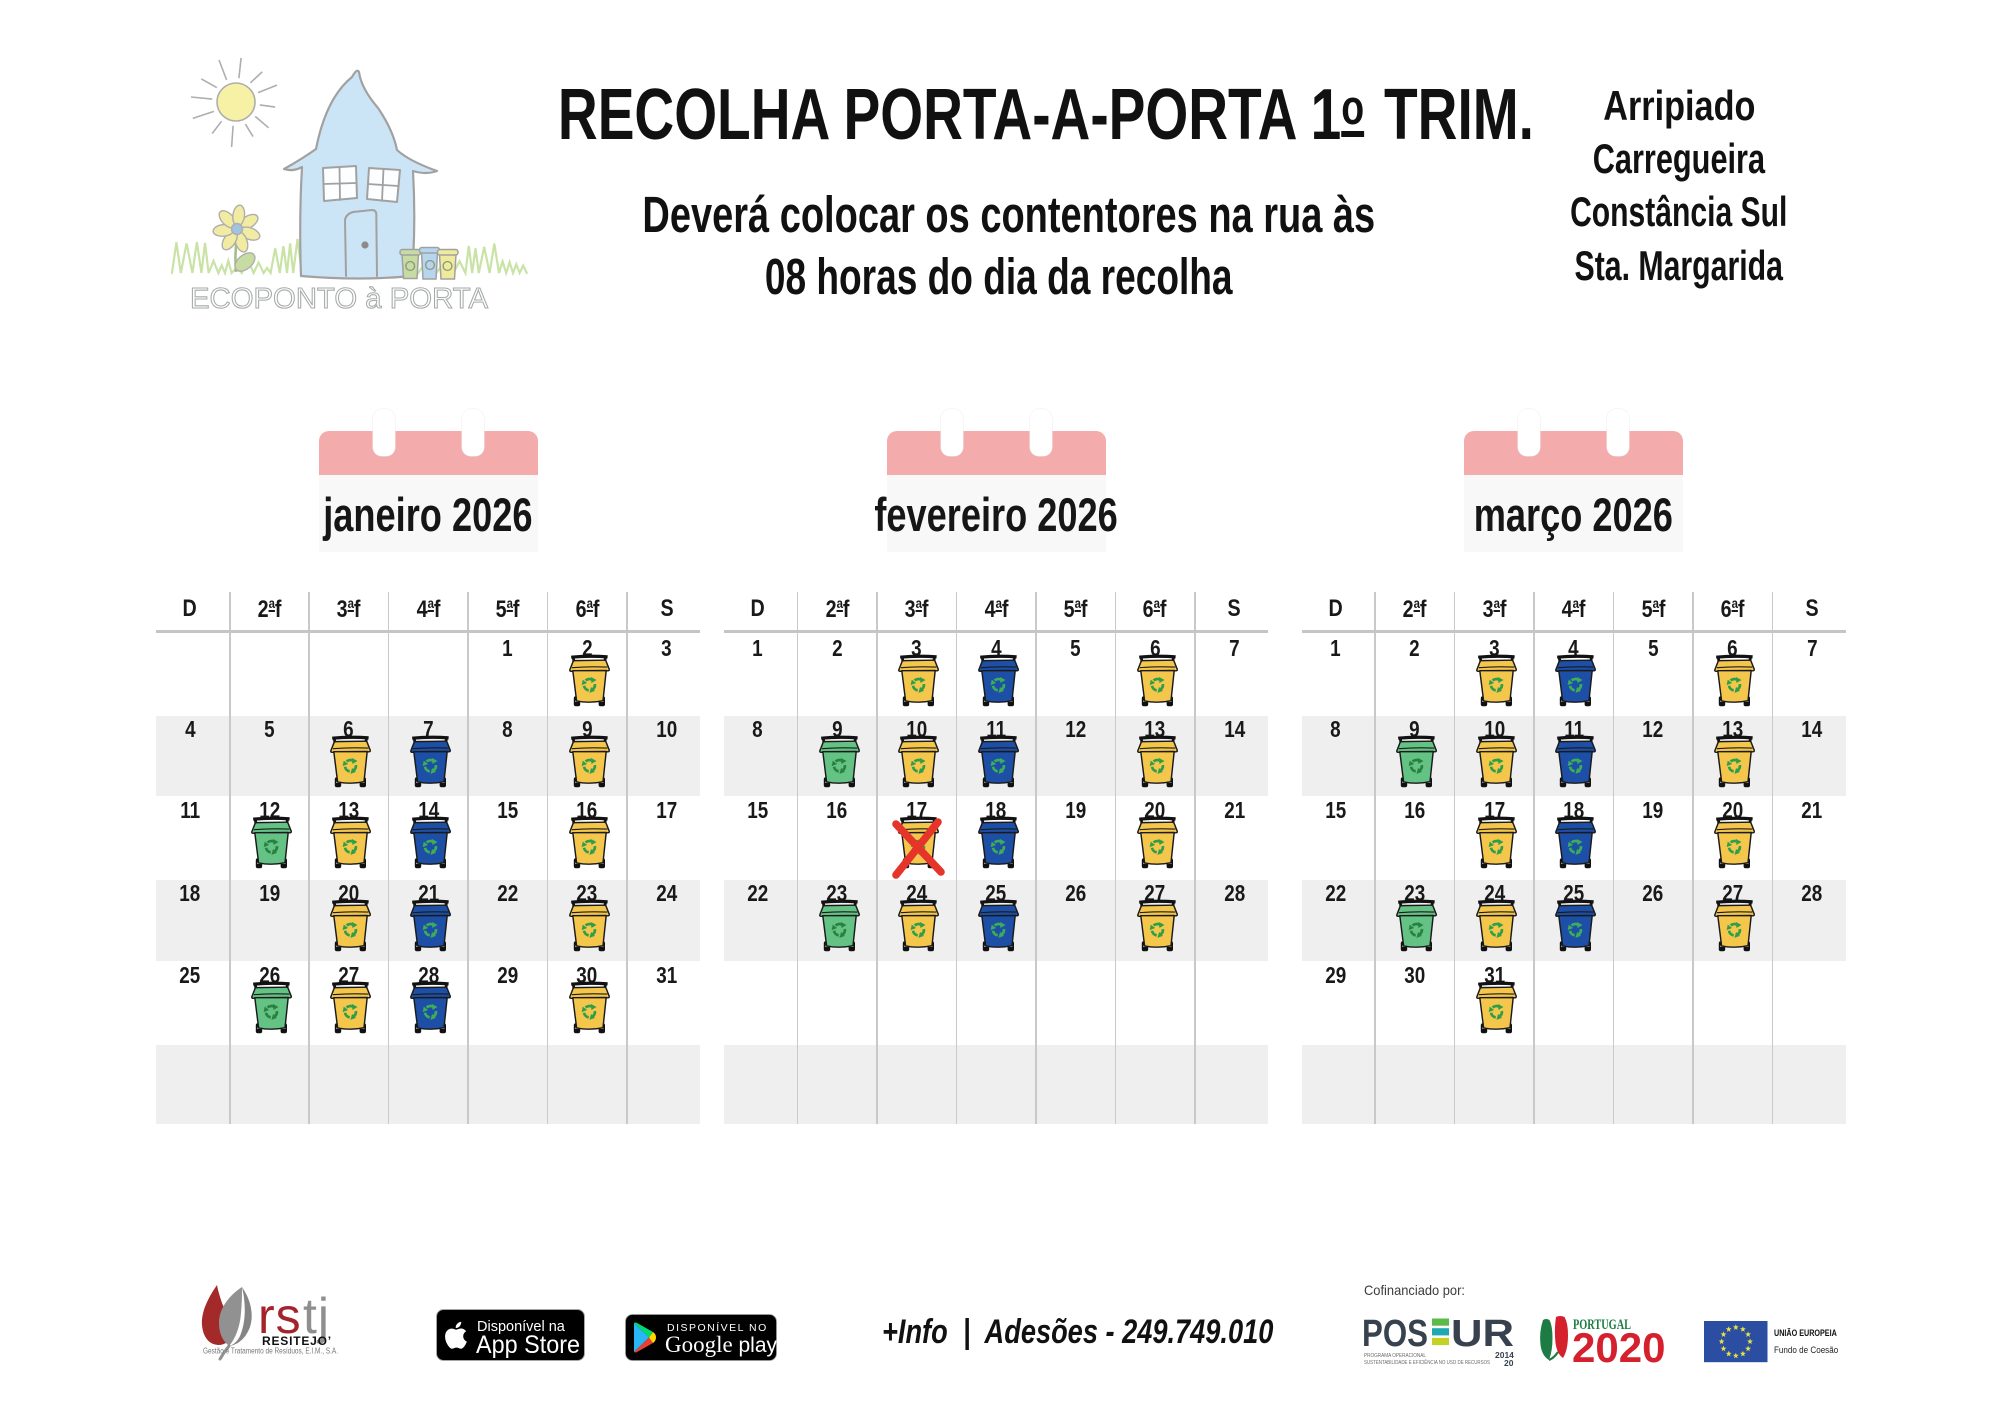  What do you see at coordinates (1482, 1335) in the screenshot?
I see `svg-text: UR` at bounding box center [1482, 1335].